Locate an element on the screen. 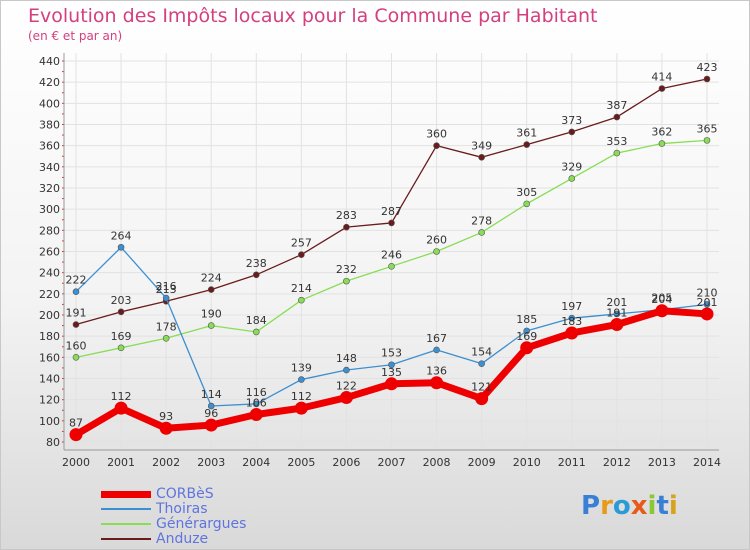 This screenshot has width=750, height=550. x-tick-label: 2006 is located at coordinates (346, 462).